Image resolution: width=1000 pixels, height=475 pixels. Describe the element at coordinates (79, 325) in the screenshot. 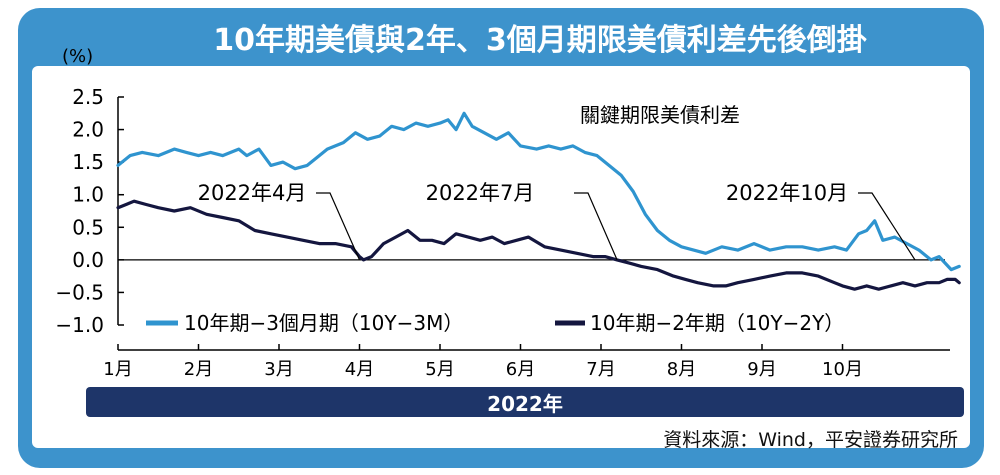

I see `y-tick-label: −1.0` at that location.